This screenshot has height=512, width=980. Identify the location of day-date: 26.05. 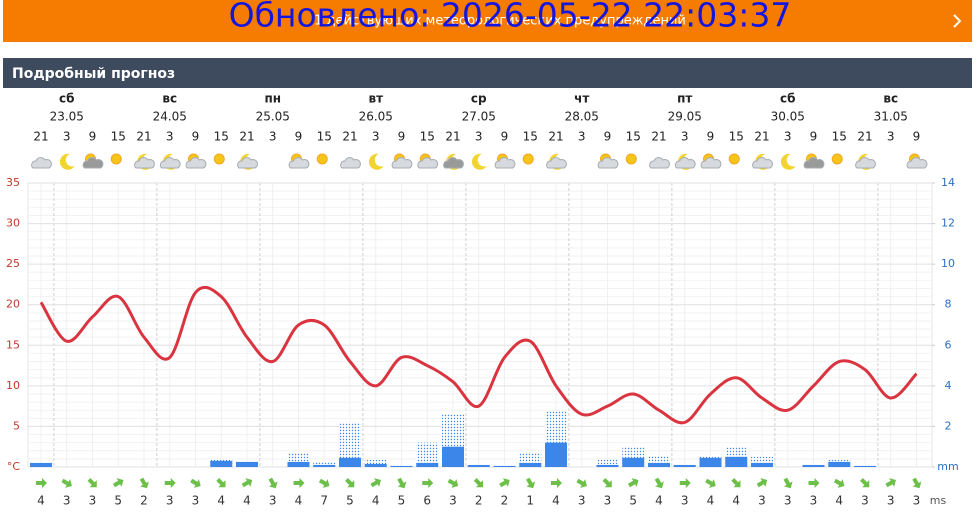
(376, 117).